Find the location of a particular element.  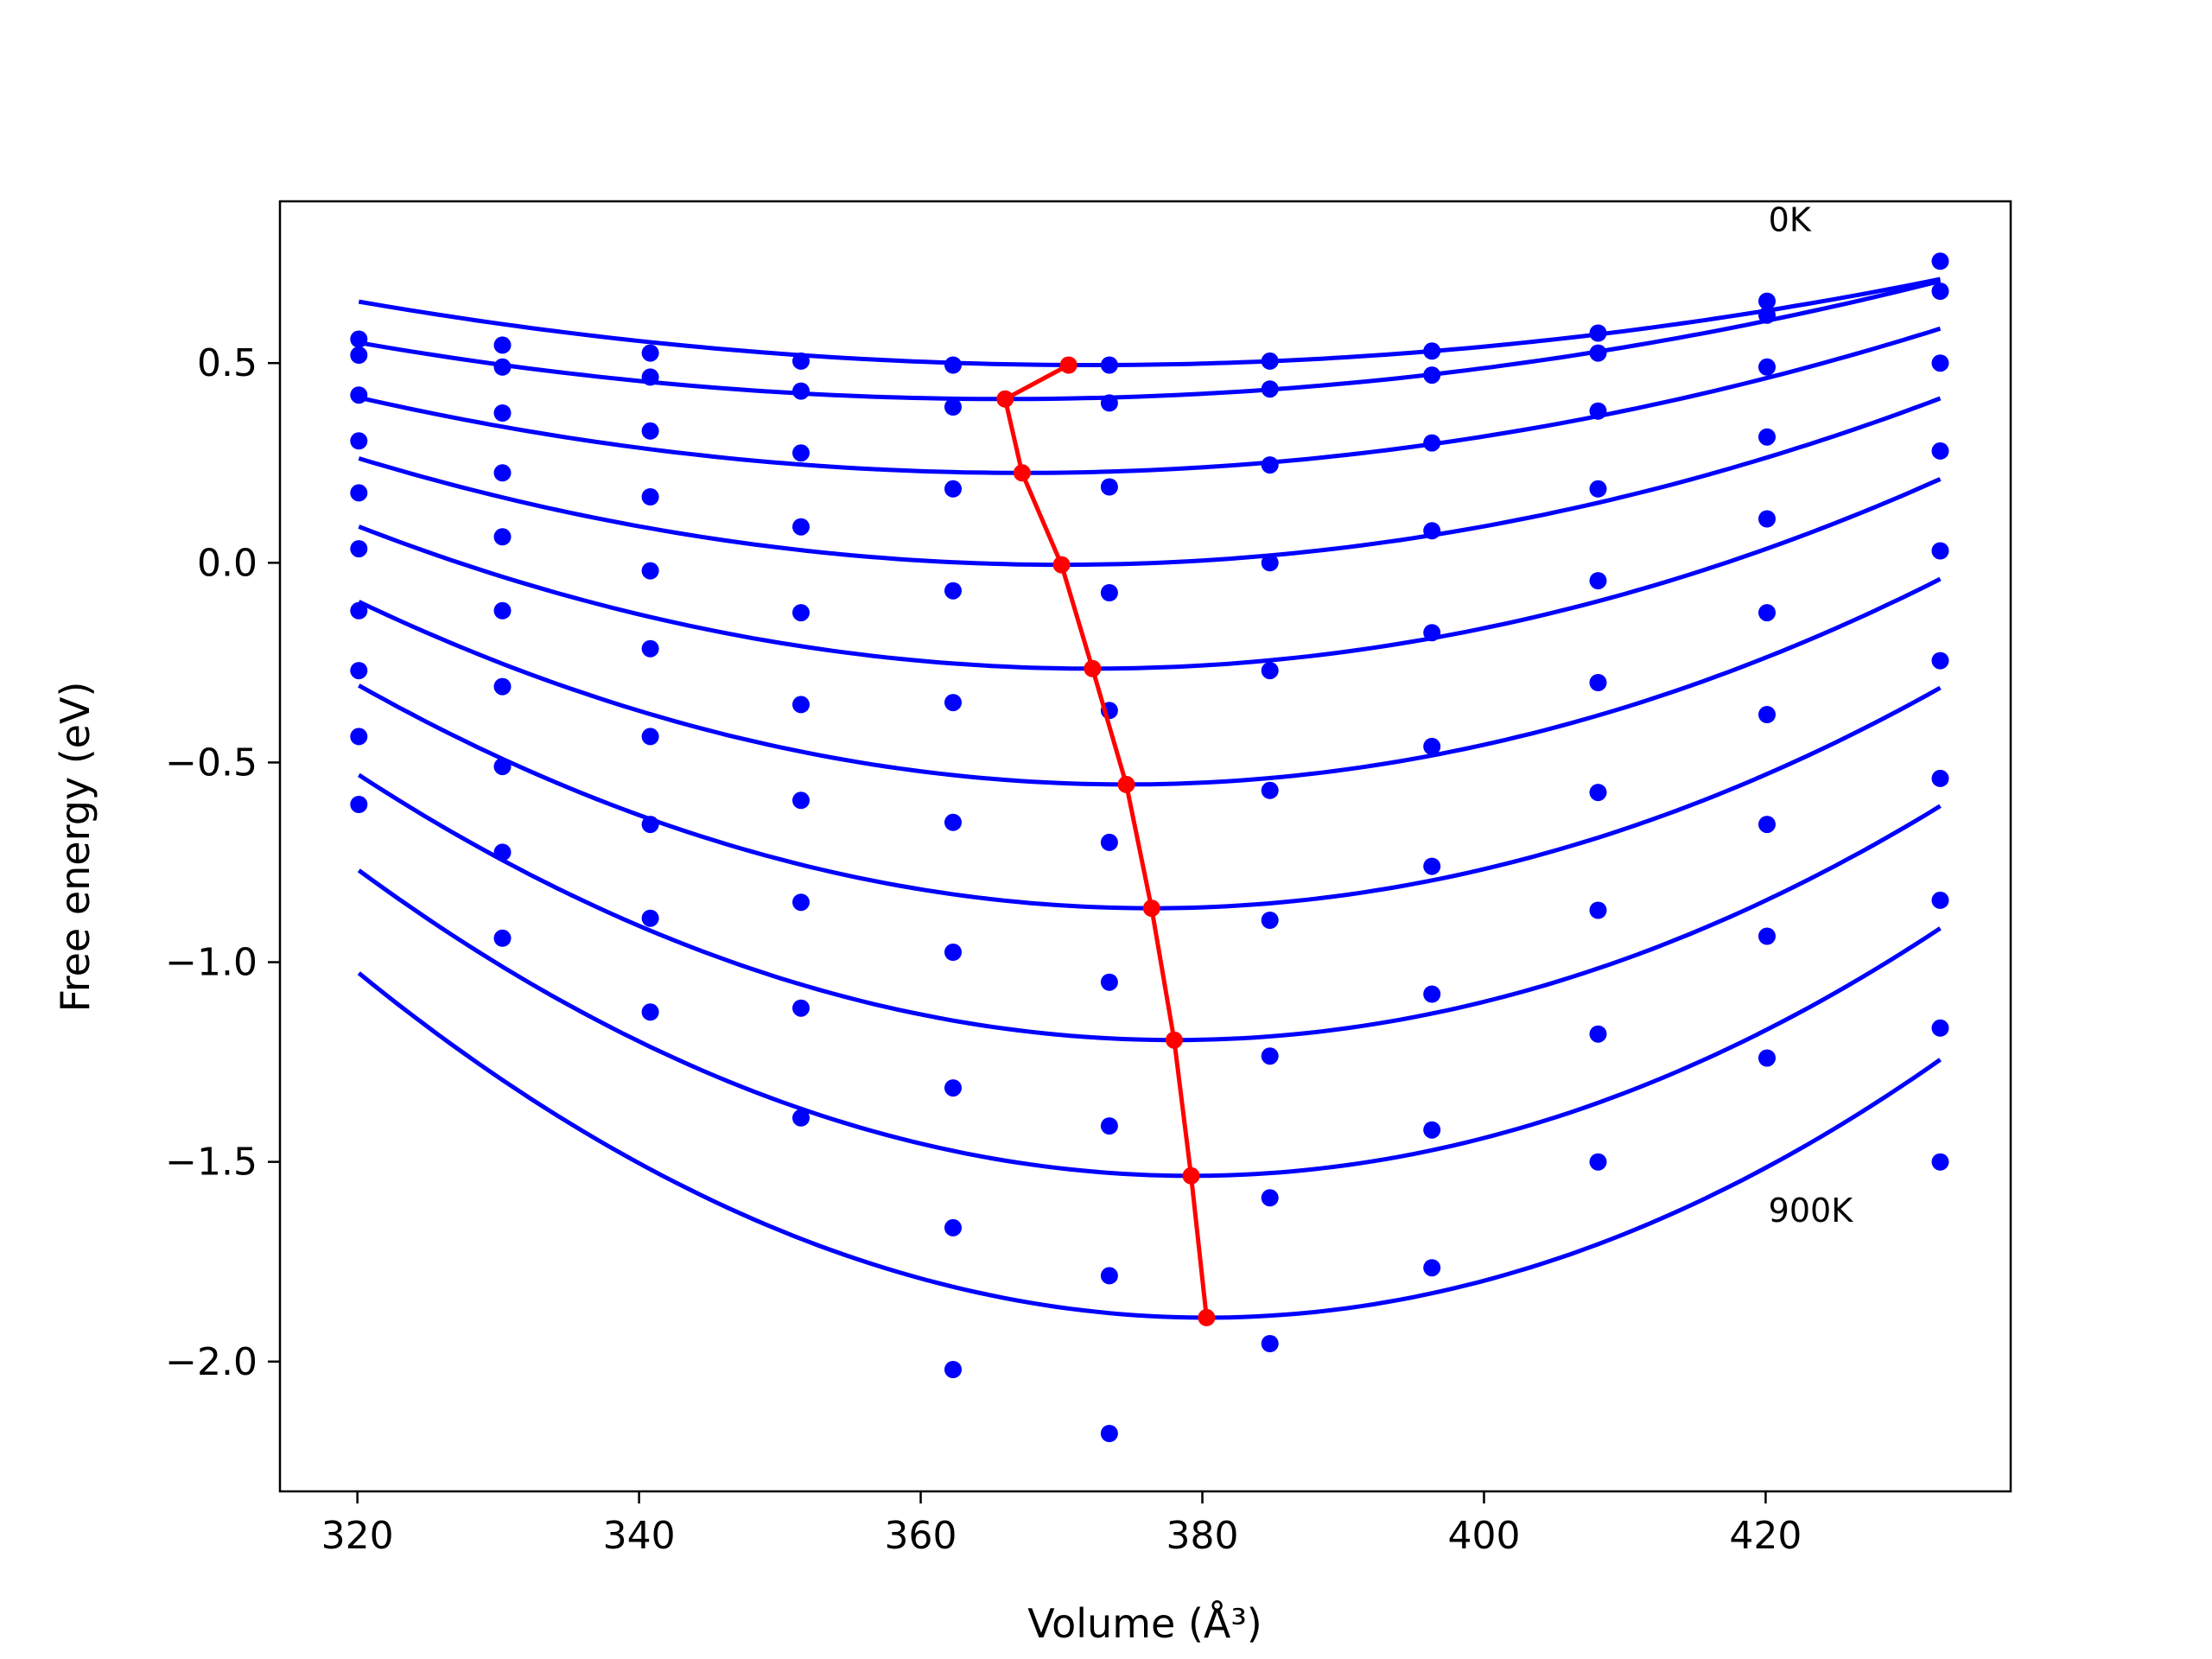

minima-line is located at coordinates (1105, 841).